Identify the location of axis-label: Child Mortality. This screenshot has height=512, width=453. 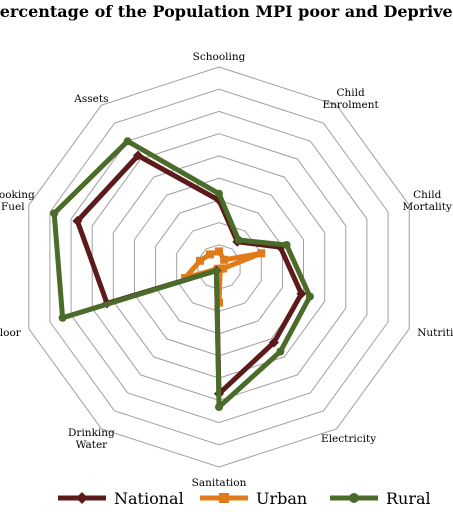
(427, 201).